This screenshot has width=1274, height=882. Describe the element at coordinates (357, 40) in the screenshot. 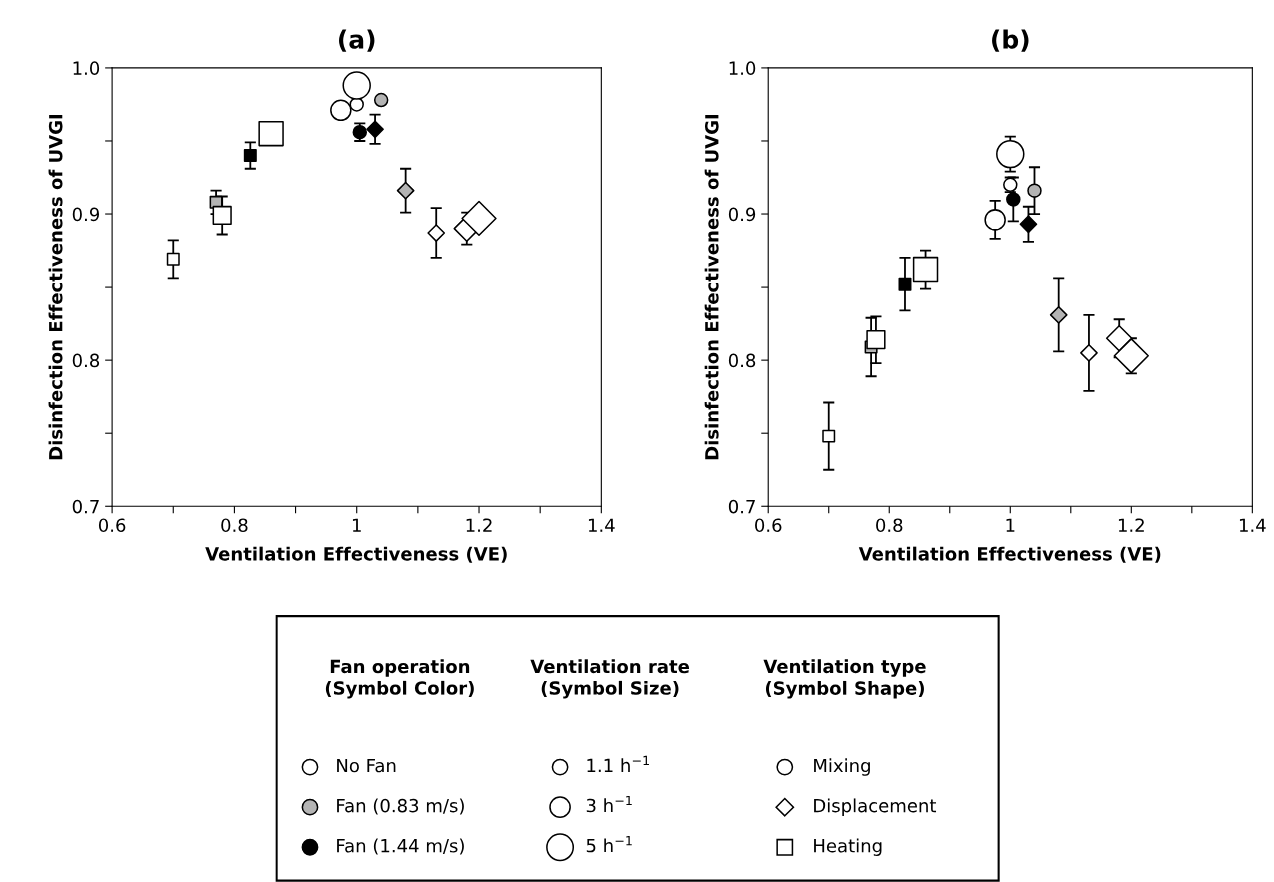

I see `chart-title: (a)` at that location.